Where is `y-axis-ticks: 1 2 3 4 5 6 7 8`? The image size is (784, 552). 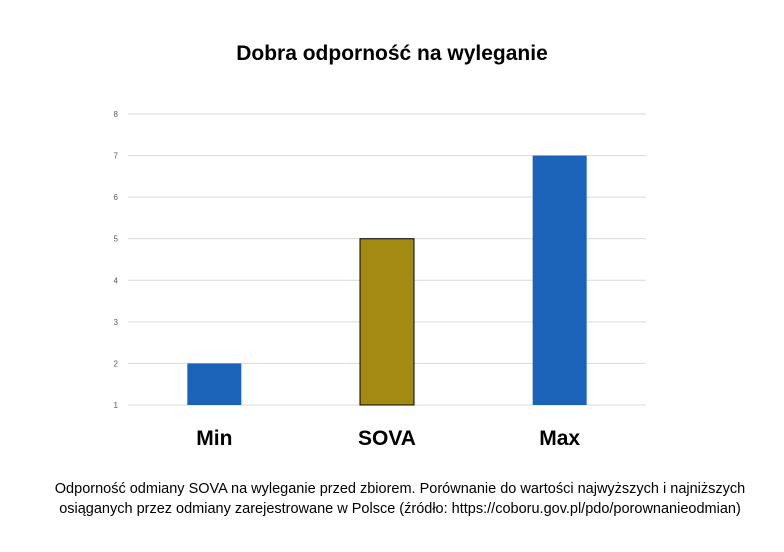
y-axis-ticks: 1 2 3 4 5 6 7 8 is located at coordinates (116, 260).